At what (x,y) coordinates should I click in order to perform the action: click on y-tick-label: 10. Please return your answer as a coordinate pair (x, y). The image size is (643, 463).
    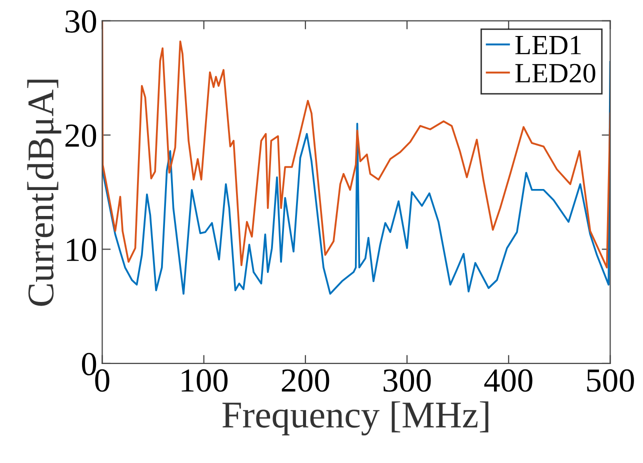
    Looking at the image, I should click on (81, 250).